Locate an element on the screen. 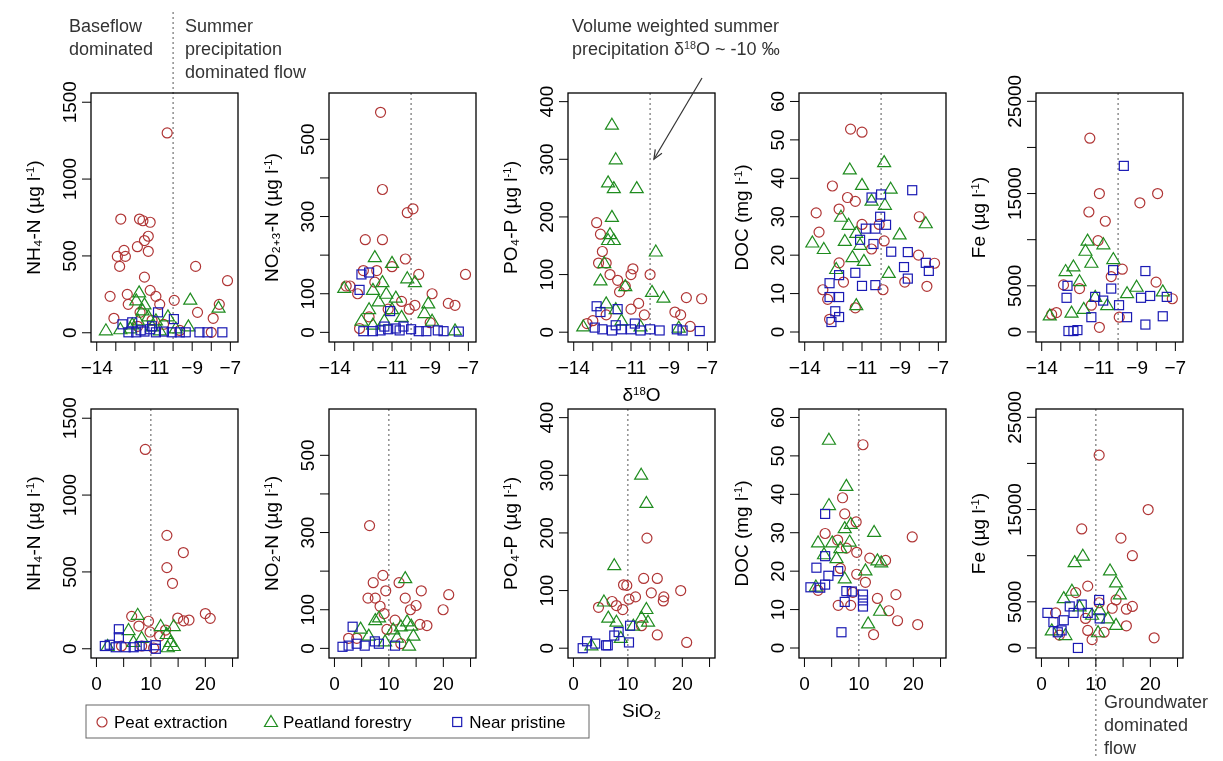  y-tick-label: 60 is located at coordinates (777, 101).